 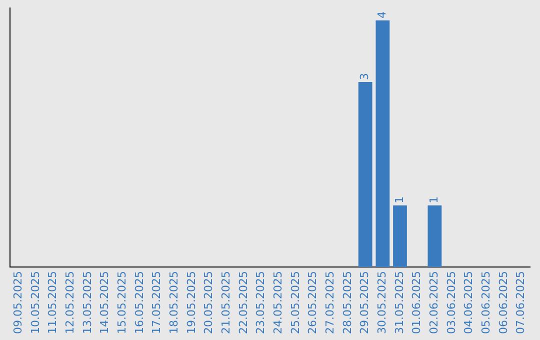 I want to click on x-tick-label: 21.05.2025, so click(x=226, y=302).